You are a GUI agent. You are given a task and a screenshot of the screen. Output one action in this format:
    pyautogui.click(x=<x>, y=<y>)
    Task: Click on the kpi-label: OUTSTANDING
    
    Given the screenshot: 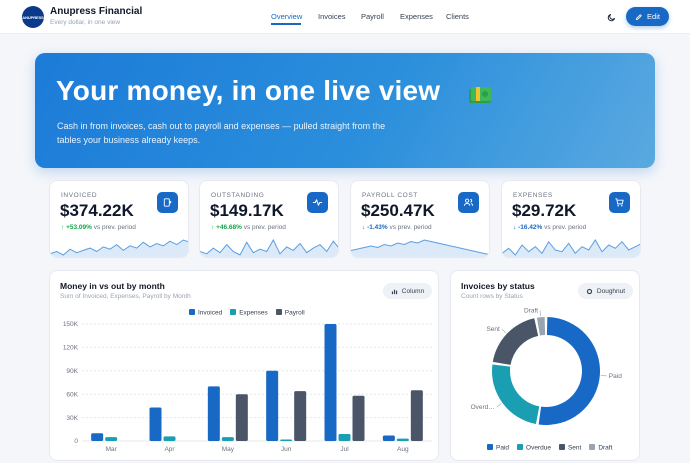 What is the action you would take?
    pyautogui.click(x=238, y=195)
    